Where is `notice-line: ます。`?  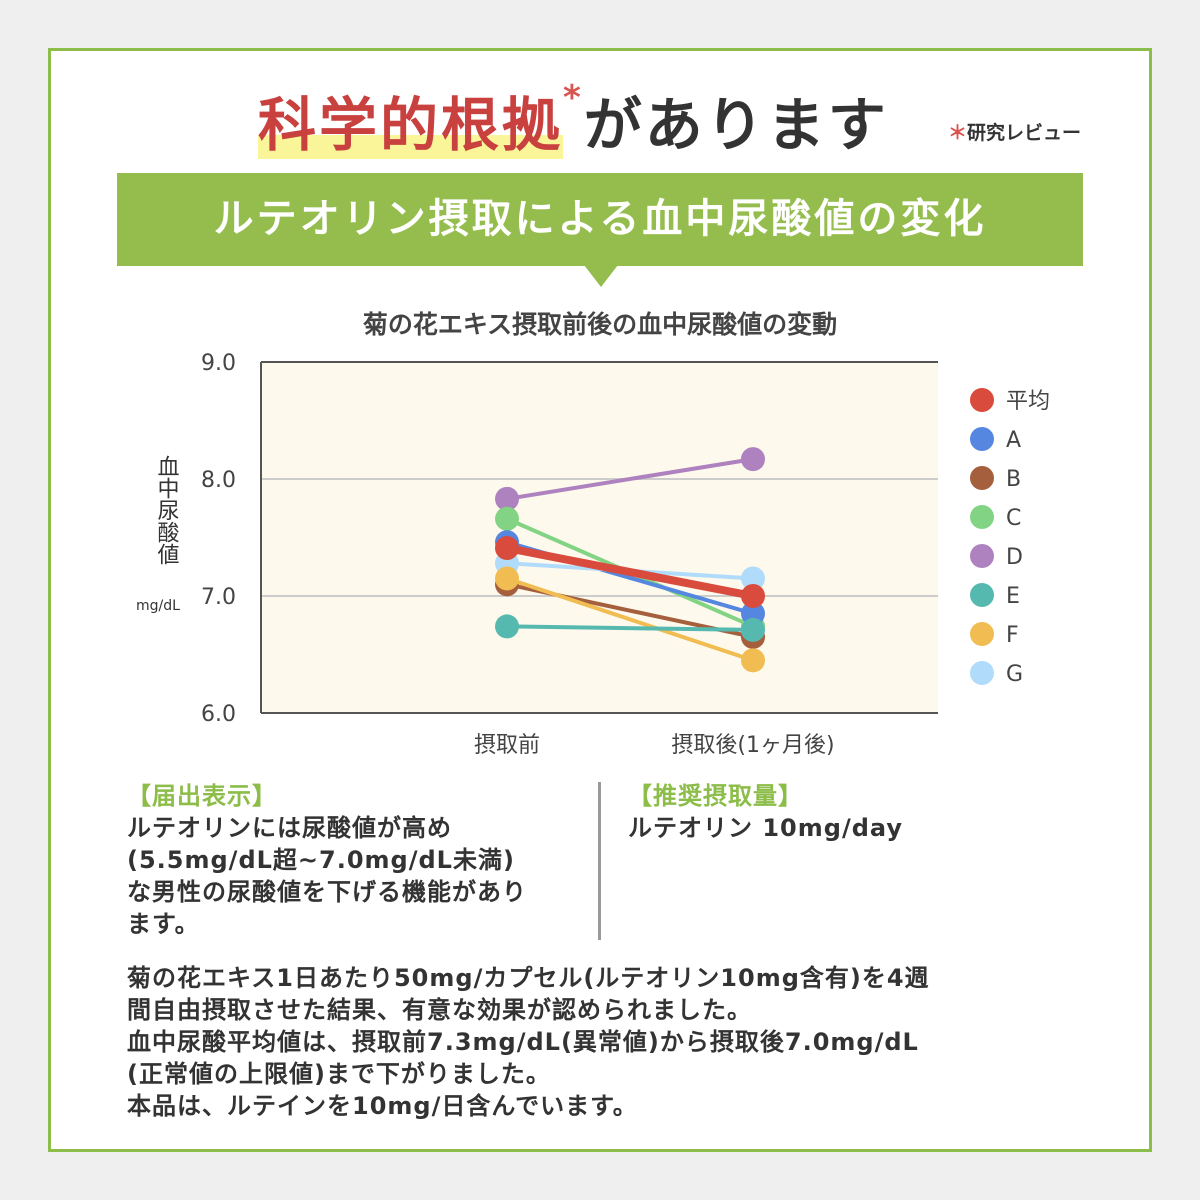
notice-line: ます。 is located at coordinates (163, 924).